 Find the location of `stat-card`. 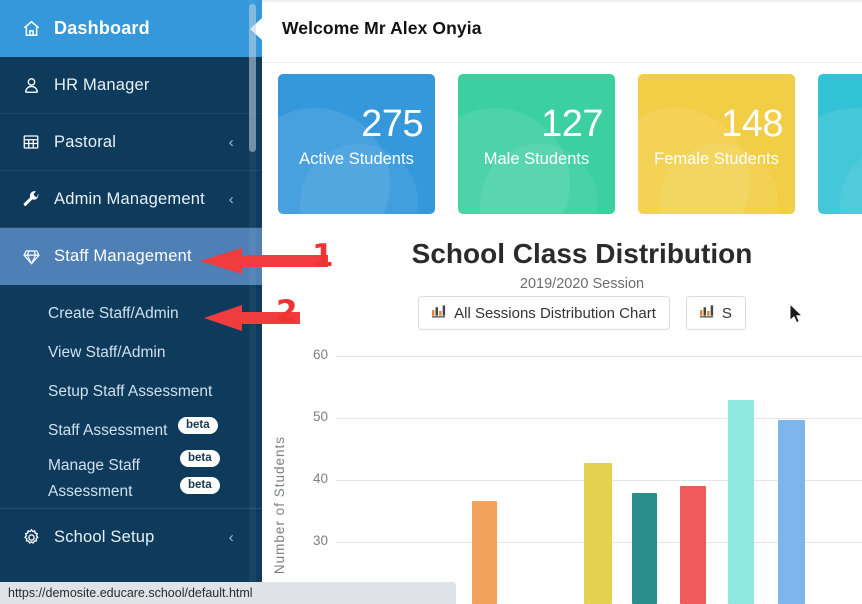

stat-card is located at coordinates (840, 144).